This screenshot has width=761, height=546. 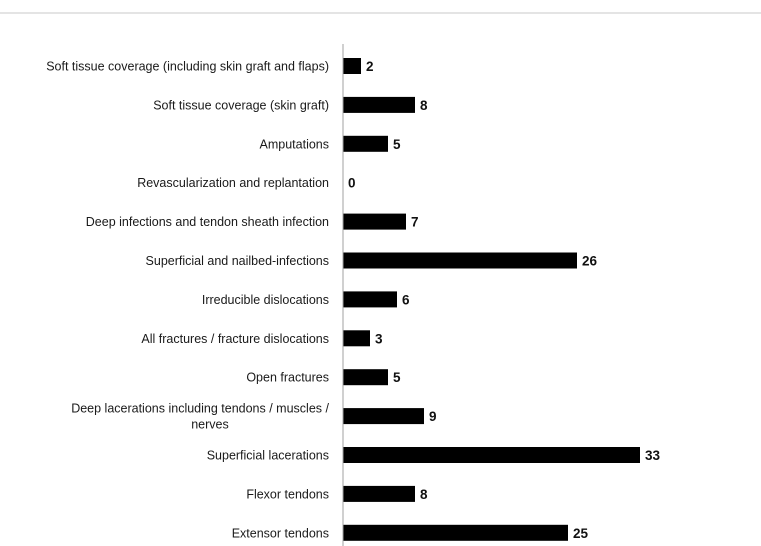 I want to click on category-label: Flexor tendons, so click(x=287, y=494).